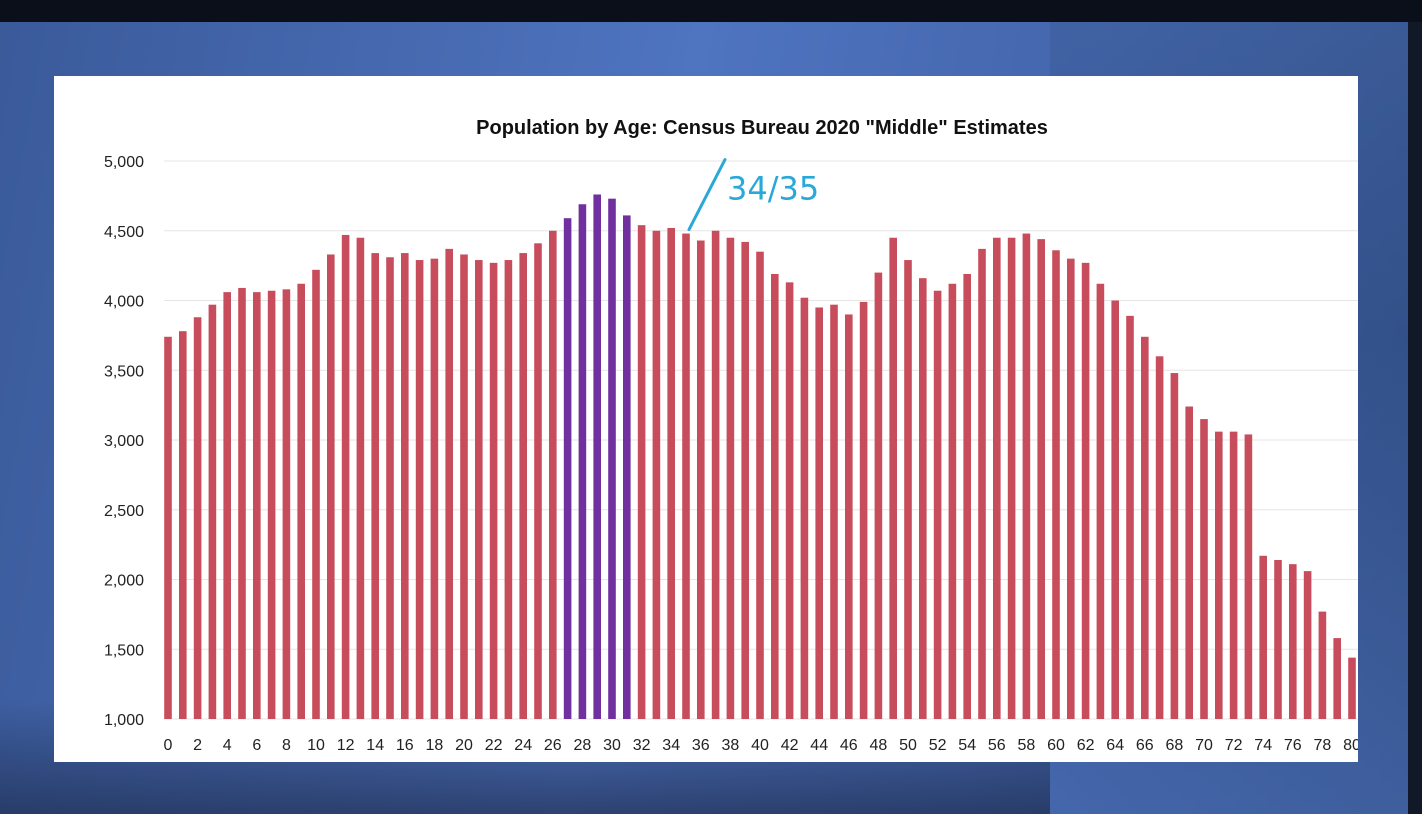 The width and height of the screenshot is (1422, 814). What do you see at coordinates (553, 745) in the screenshot?
I see `x-tick-label: 26` at bounding box center [553, 745].